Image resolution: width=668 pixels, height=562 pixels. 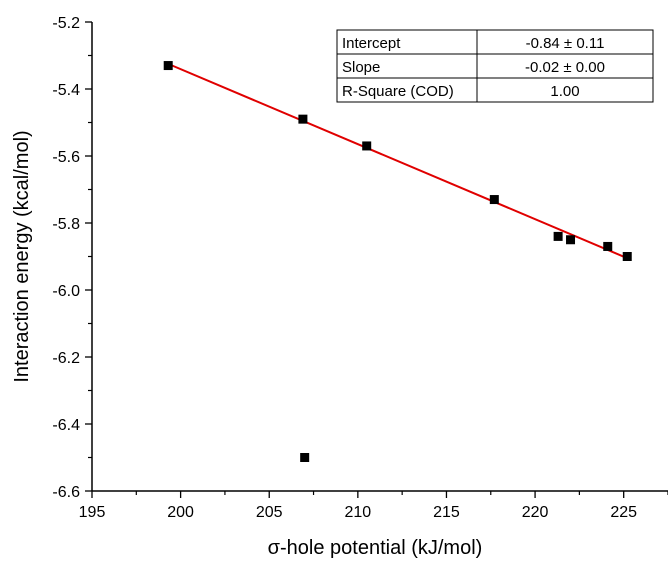 What do you see at coordinates (66, 358) in the screenshot?
I see `y-tick-label: -6.2` at bounding box center [66, 358].